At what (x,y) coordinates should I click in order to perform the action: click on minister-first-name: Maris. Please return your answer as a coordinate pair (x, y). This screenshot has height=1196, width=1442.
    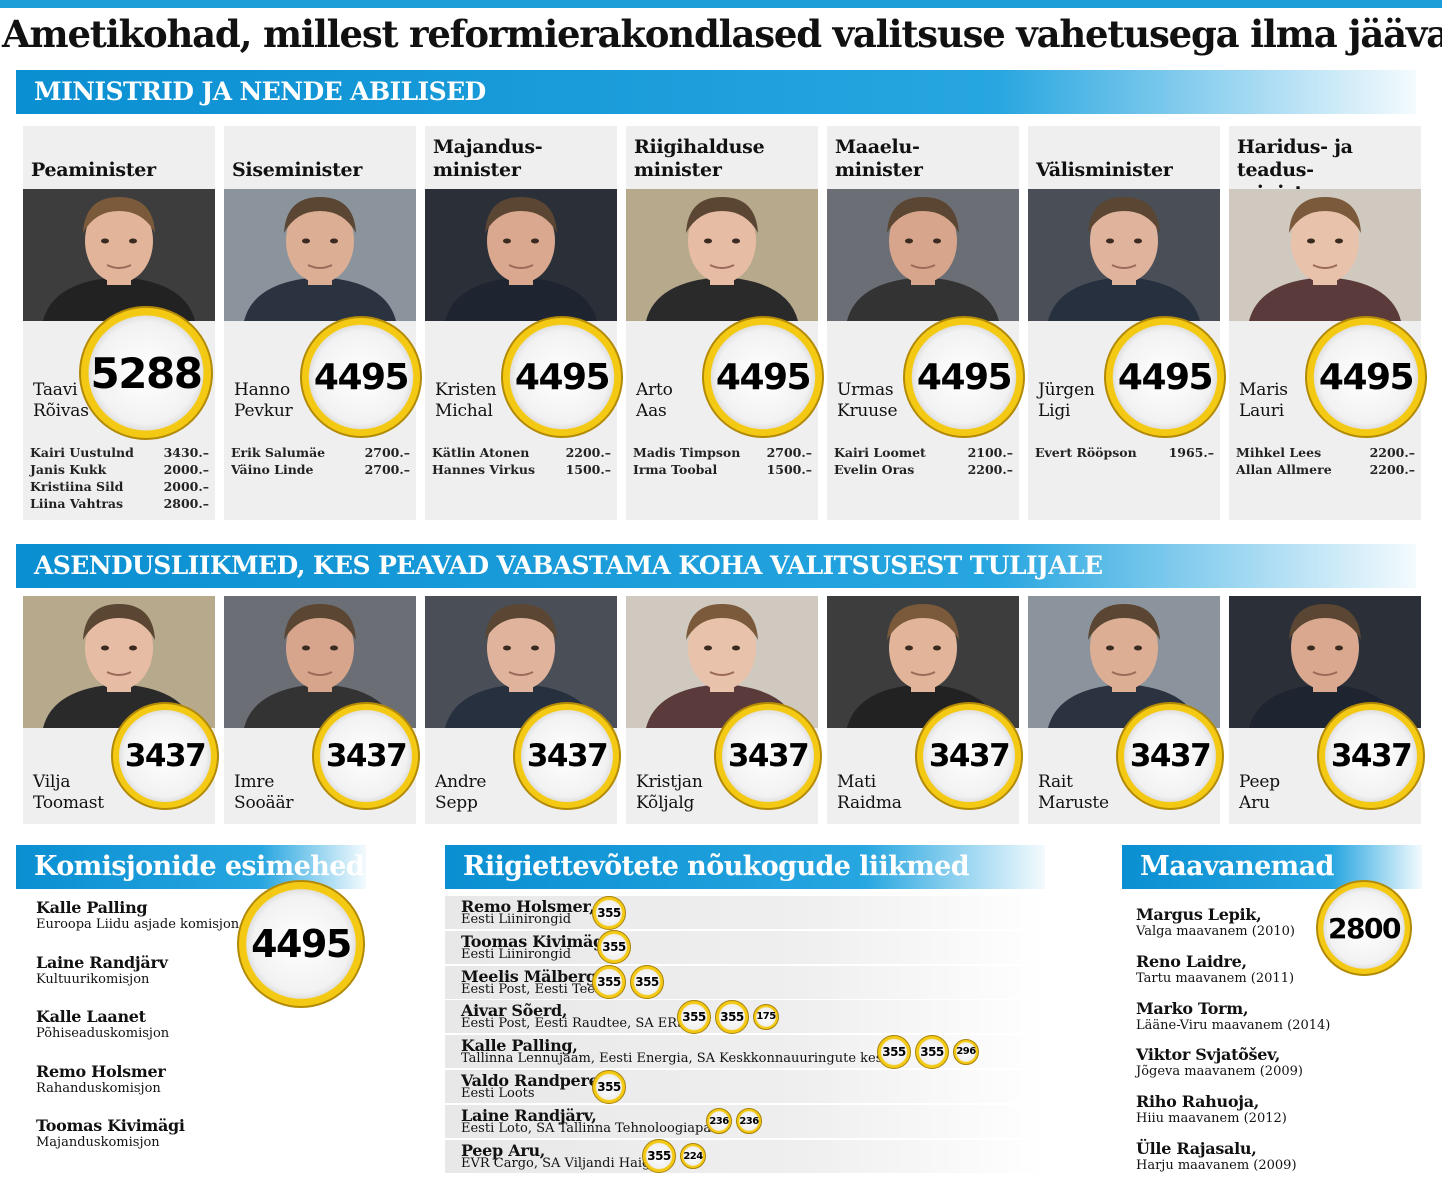
    Looking at the image, I should click on (1263, 390).